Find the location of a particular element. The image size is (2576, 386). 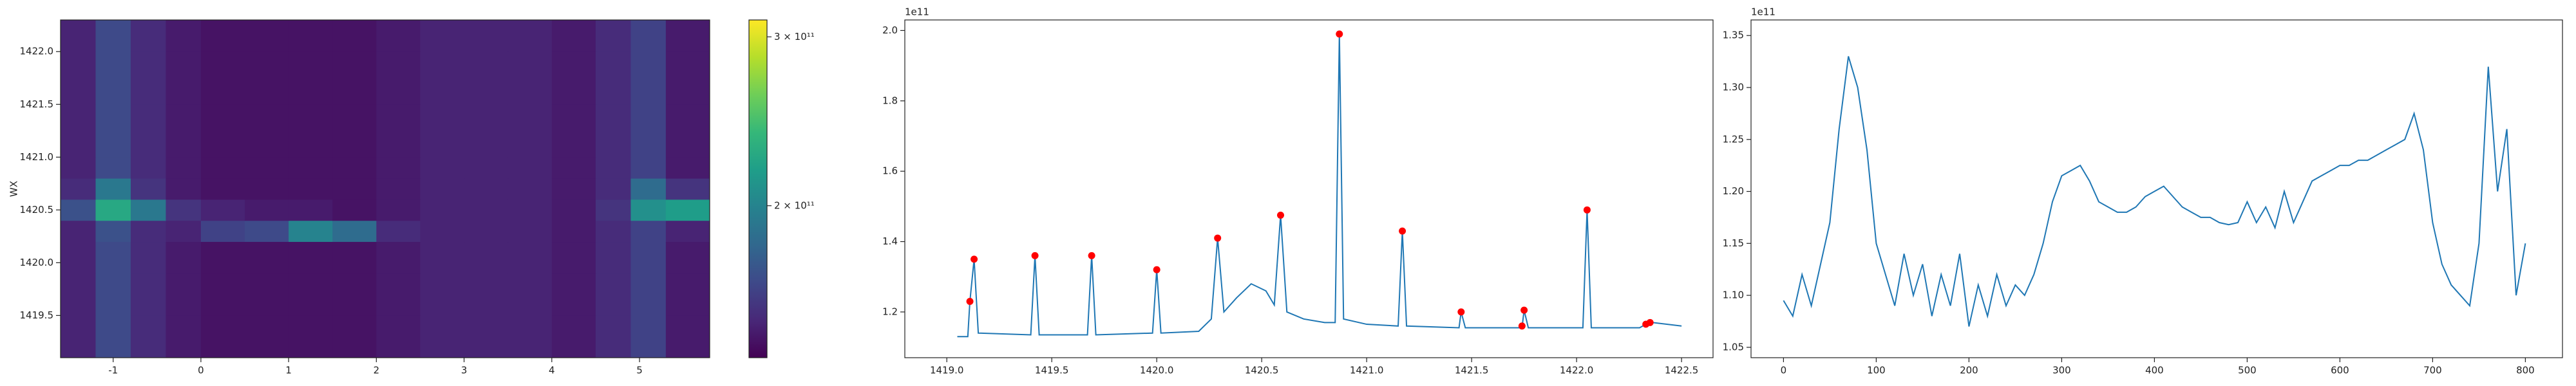

x-tick-label: 200 is located at coordinates (1969, 370).